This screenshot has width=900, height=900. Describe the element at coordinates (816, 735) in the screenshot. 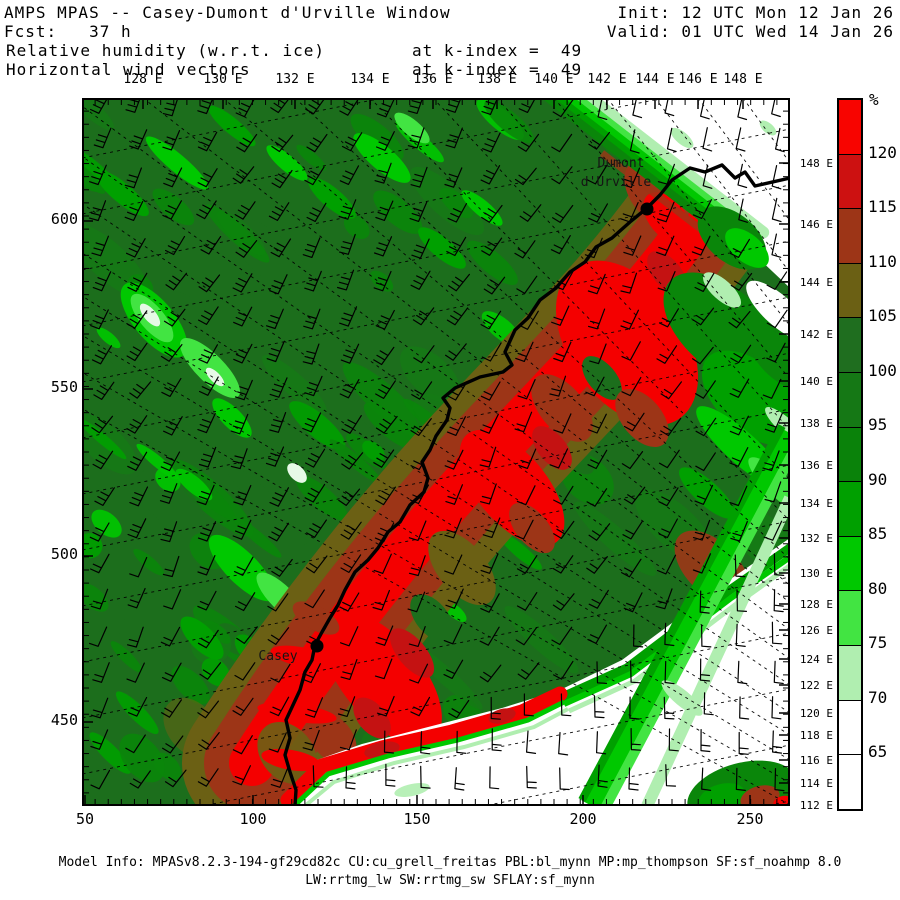

I see `right-tick-label: 118 E` at that location.